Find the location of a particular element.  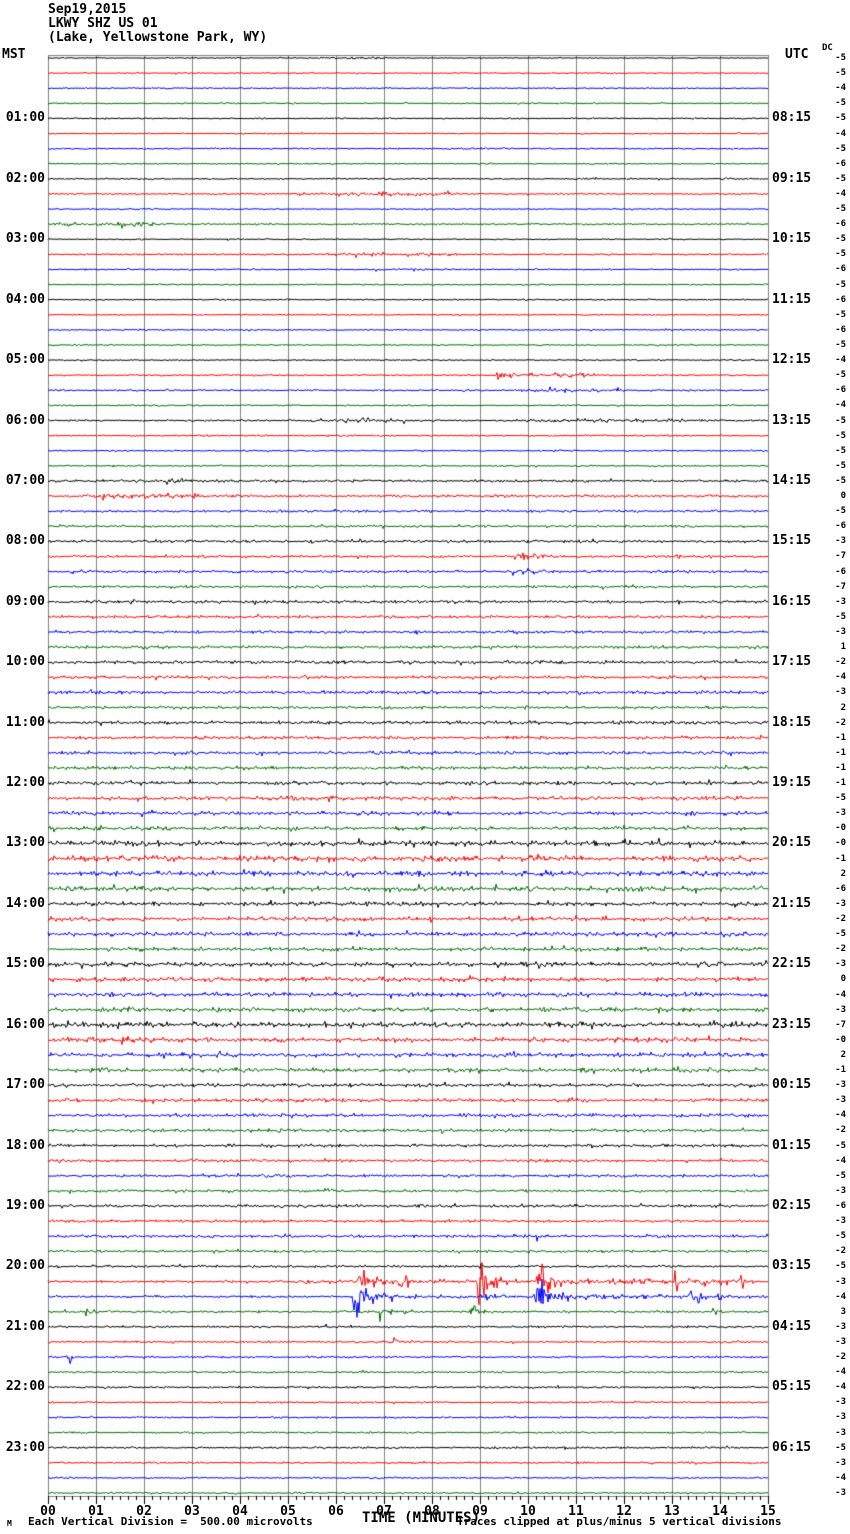

x-tick-label: 01 is located at coordinates (96, 1511).